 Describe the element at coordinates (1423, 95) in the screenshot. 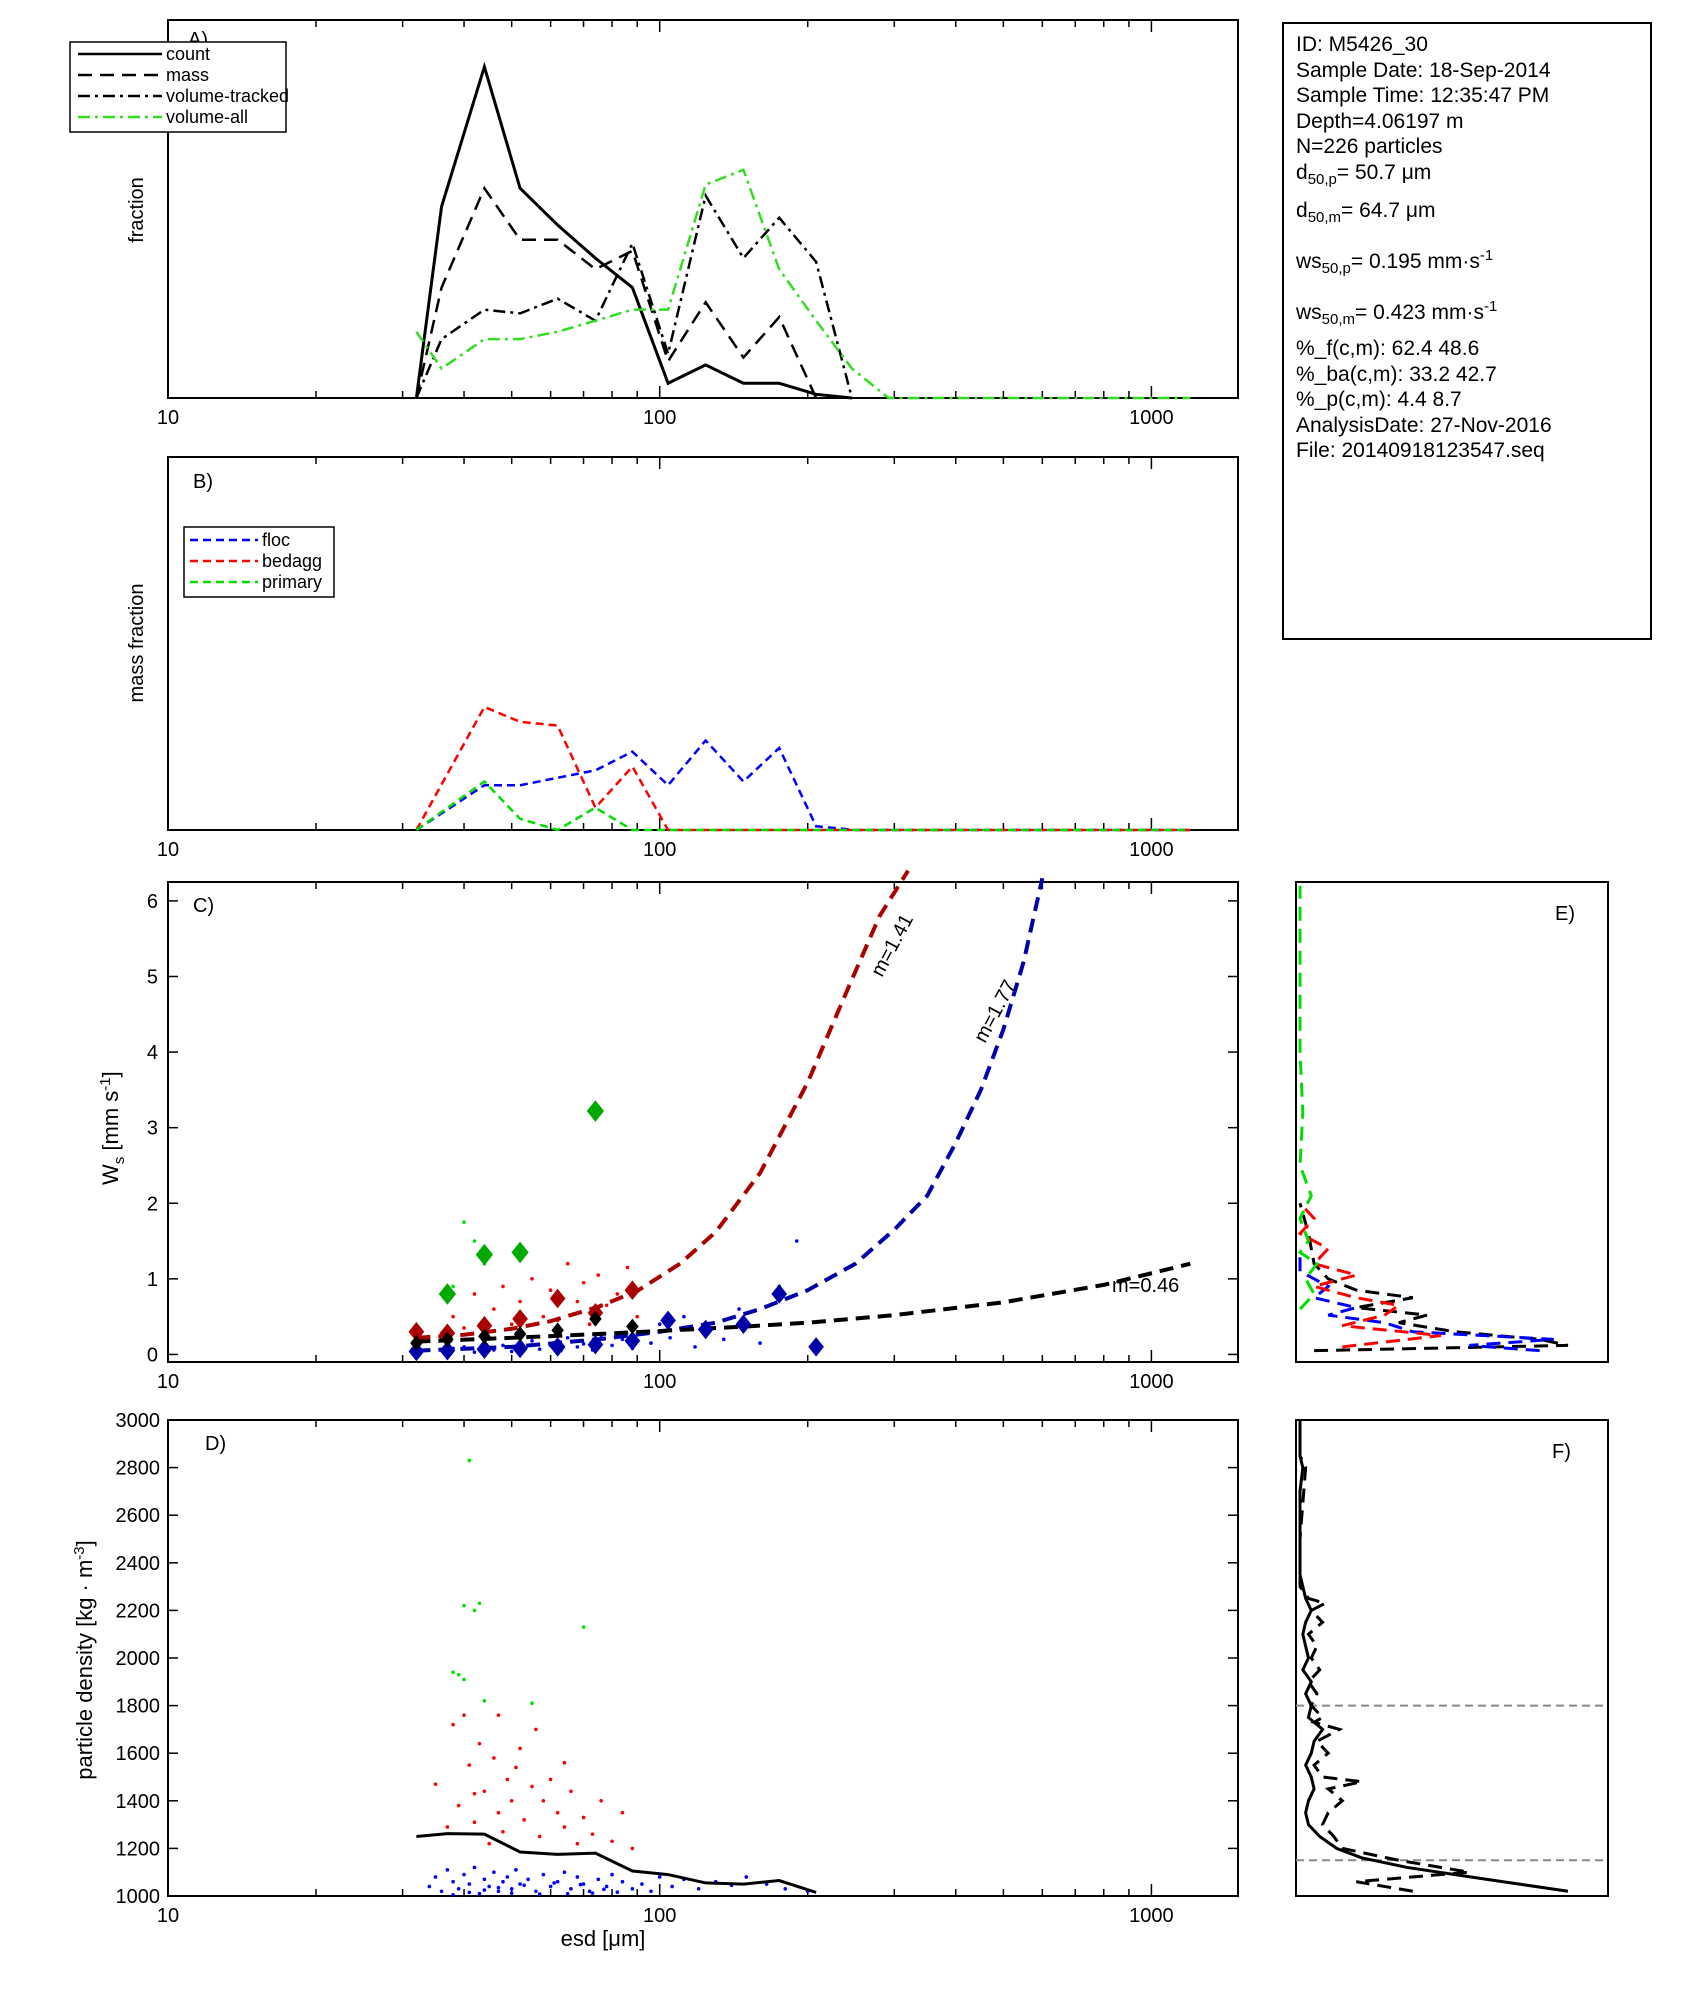

I see `info-sample-time: Sample Time: 12:35:47 PM` at that location.